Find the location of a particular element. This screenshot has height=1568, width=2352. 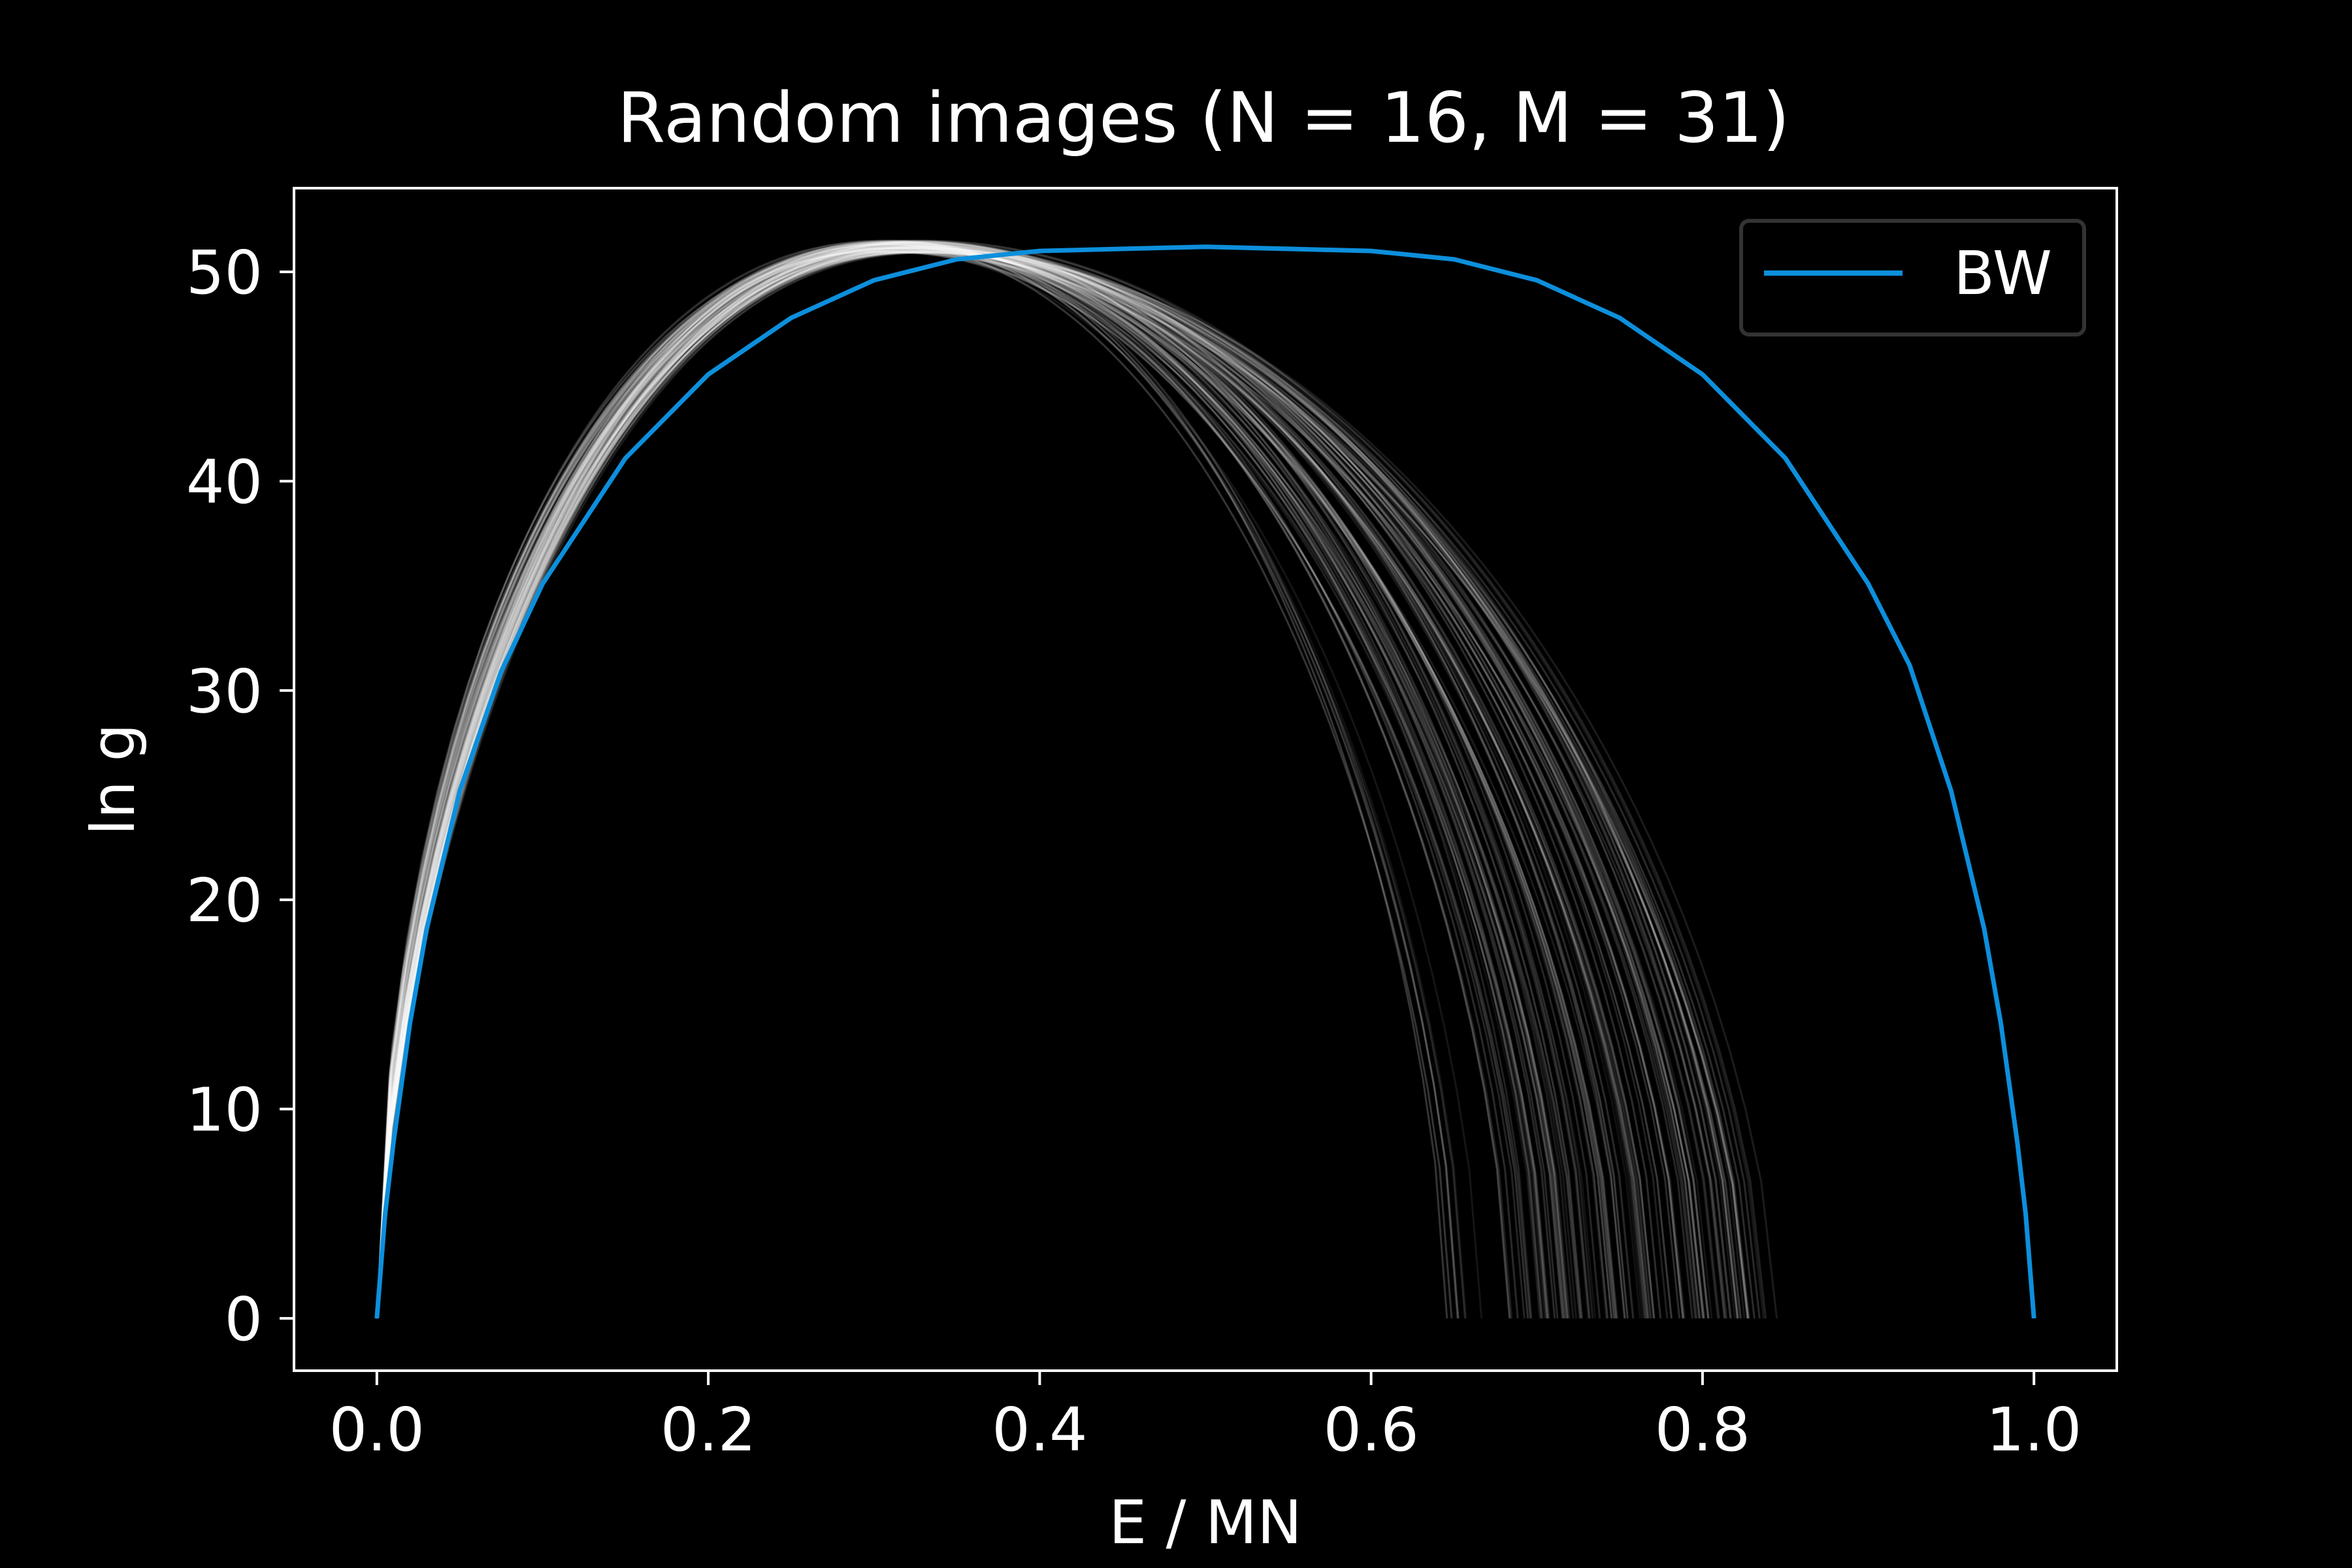

x-tick-label: 0.6 is located at coordinates (1370, 1430).